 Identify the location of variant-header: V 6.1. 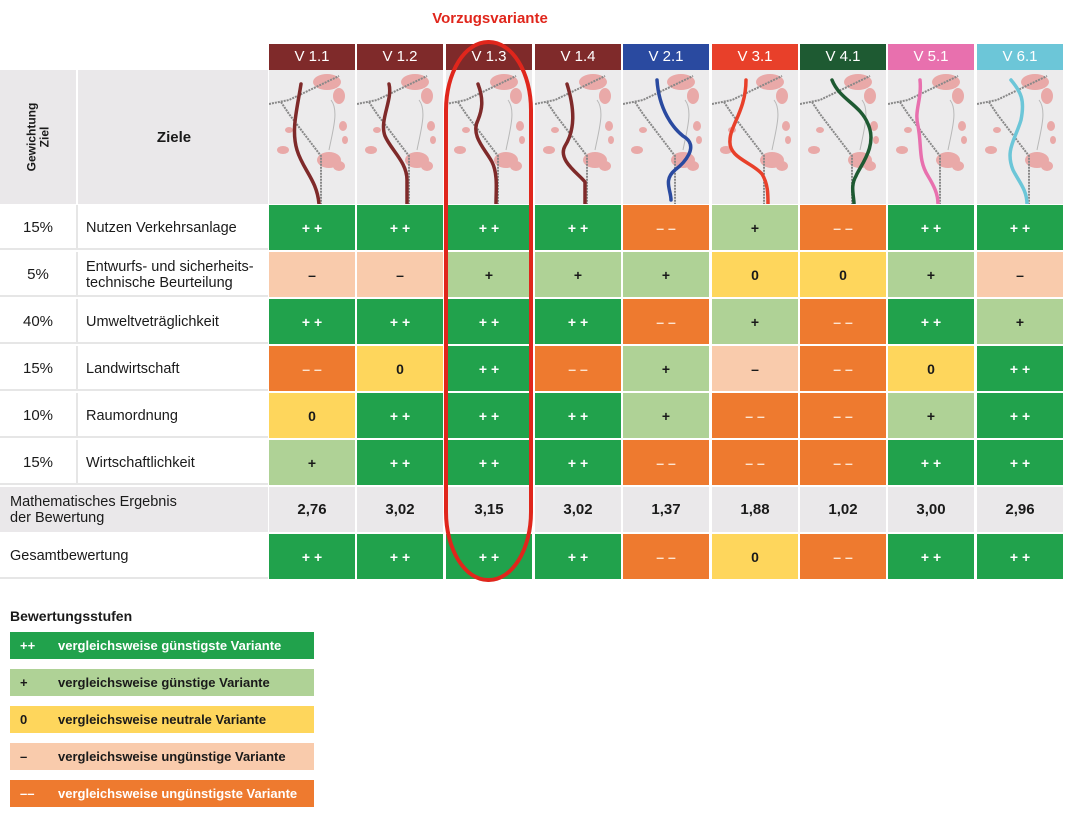
(1020, 57).